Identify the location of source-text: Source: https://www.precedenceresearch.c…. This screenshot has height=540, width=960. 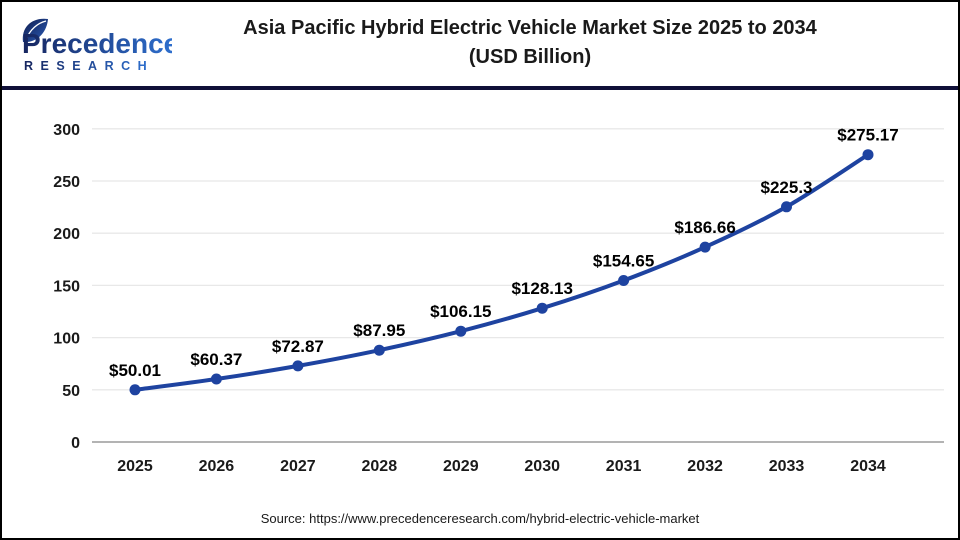
(480, 518).